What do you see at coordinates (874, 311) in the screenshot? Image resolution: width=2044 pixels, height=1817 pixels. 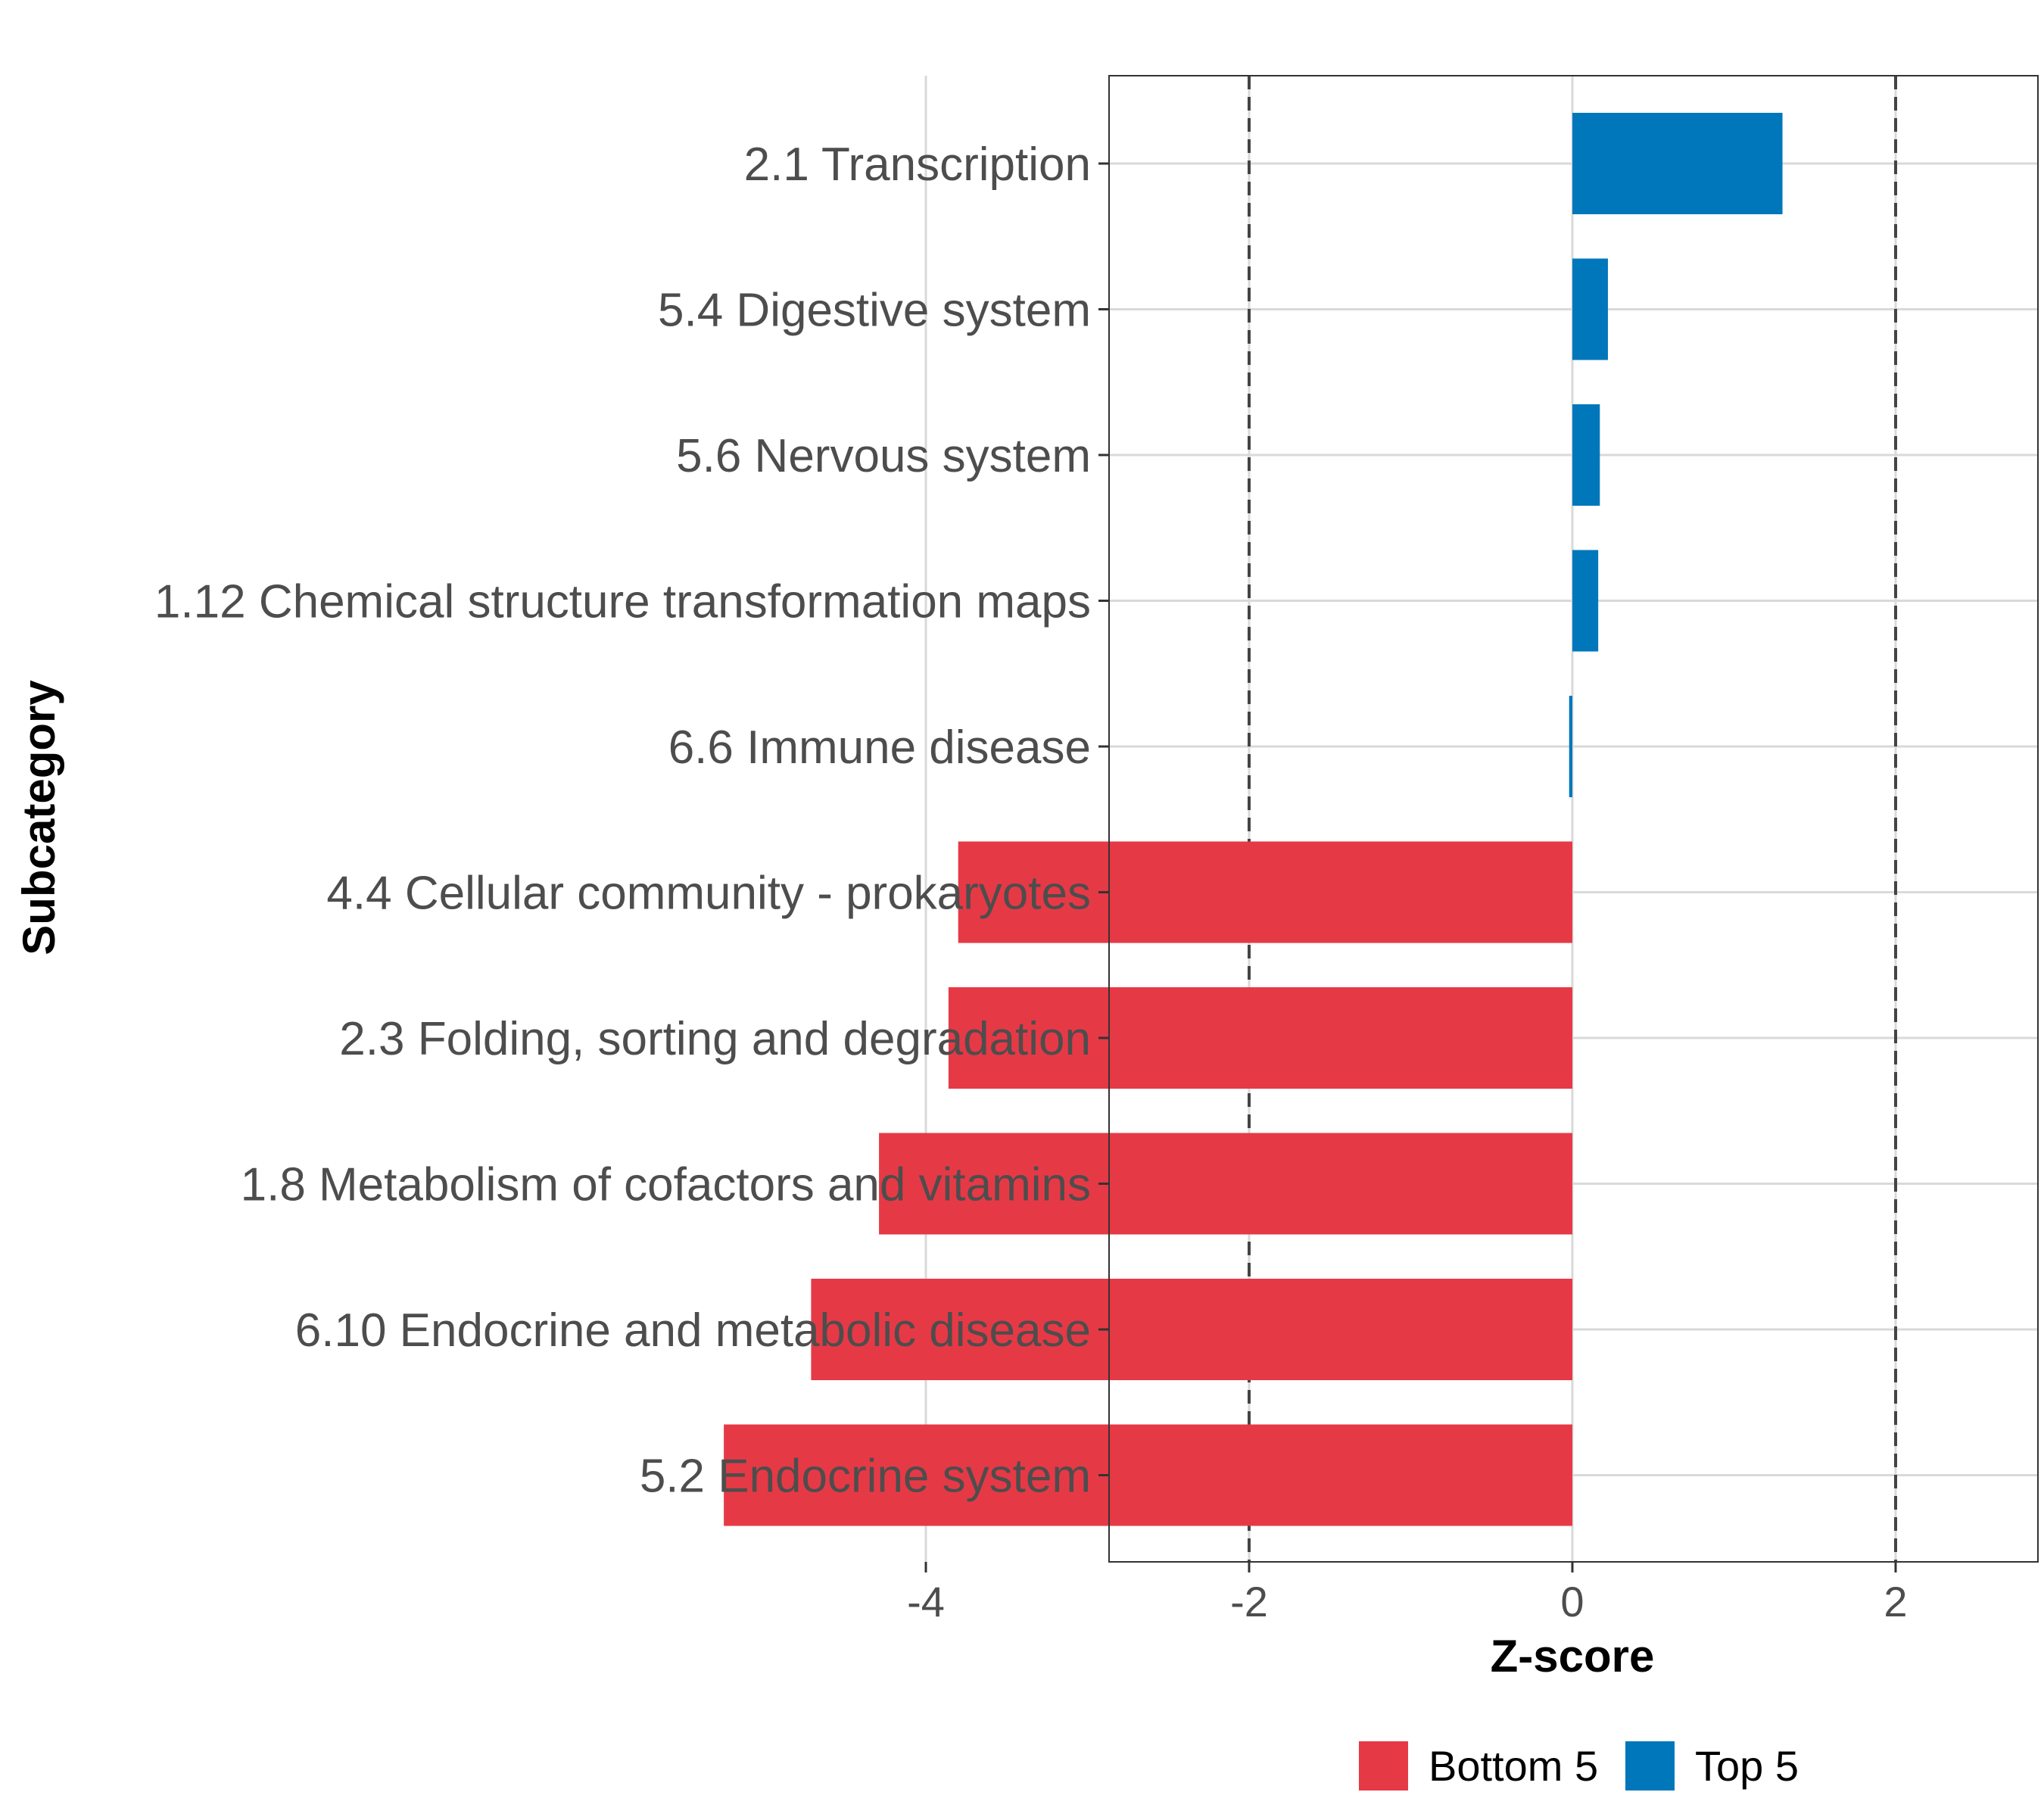 I see `y-tick-label: 5.4 Digestive system` at bounding box center [874, 311].